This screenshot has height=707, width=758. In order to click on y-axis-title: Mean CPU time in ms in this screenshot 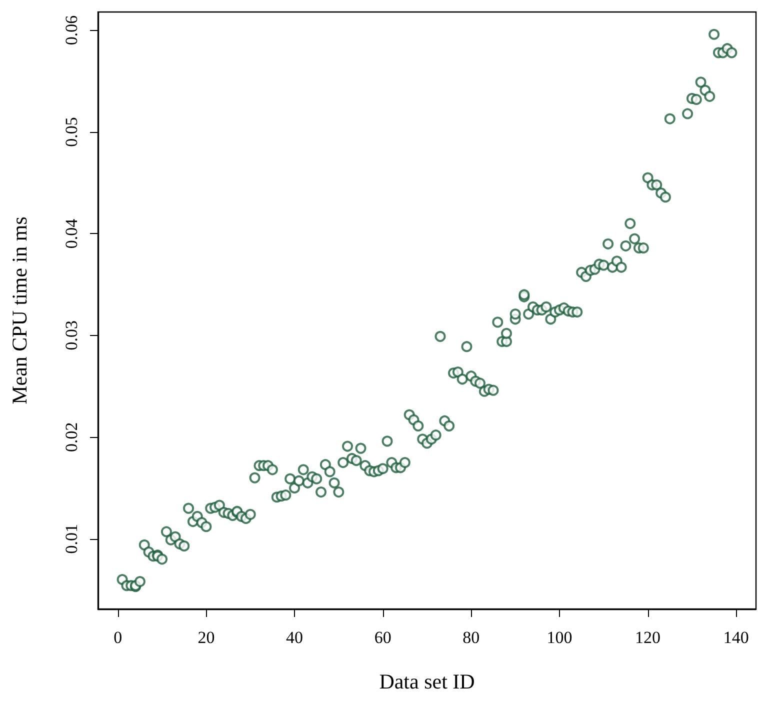, I will do `click(20, 310)`.